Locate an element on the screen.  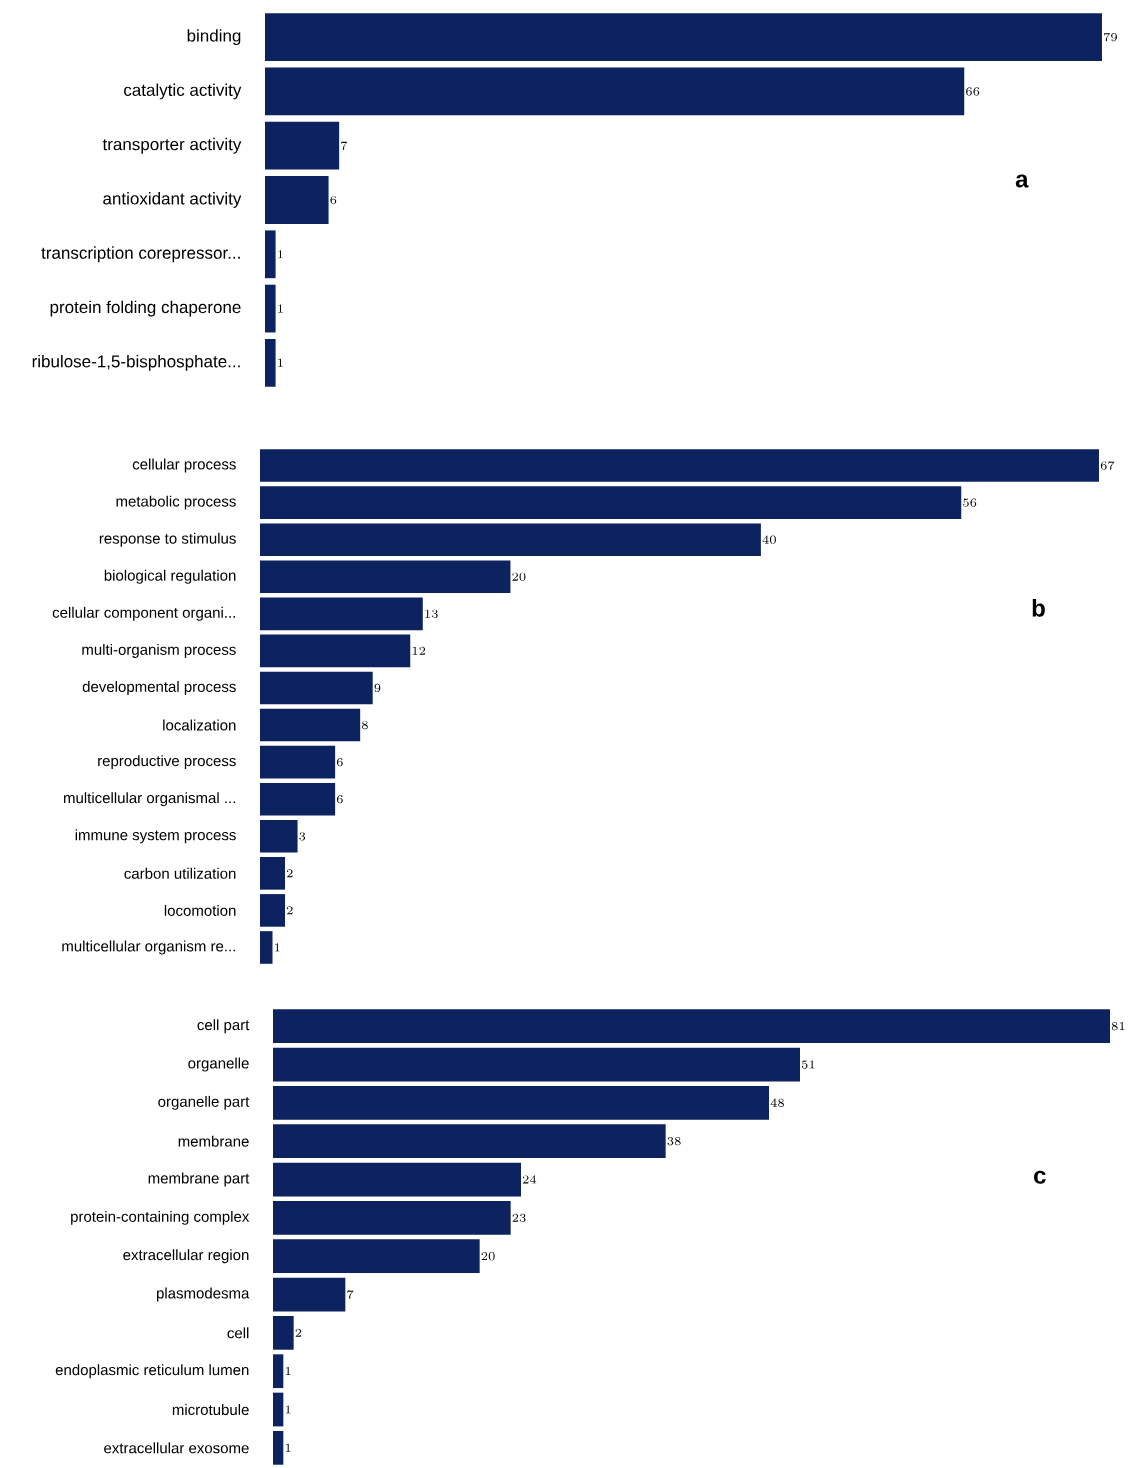
y-tick-label: organelle is located at coordinates (218, 1064).